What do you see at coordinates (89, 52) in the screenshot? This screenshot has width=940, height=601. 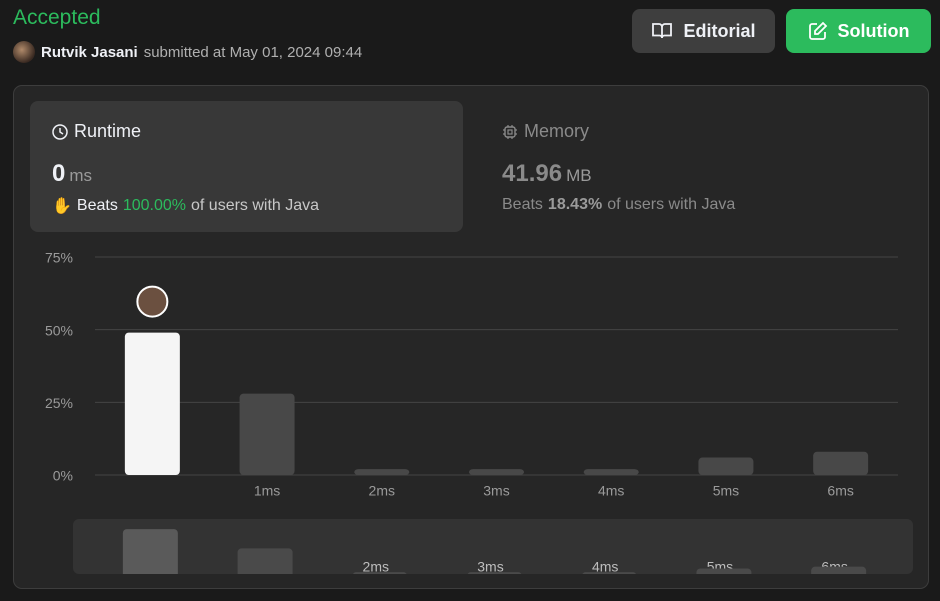 I see `user-name: Rutvik Jasani` at bounding box center [89, 52].